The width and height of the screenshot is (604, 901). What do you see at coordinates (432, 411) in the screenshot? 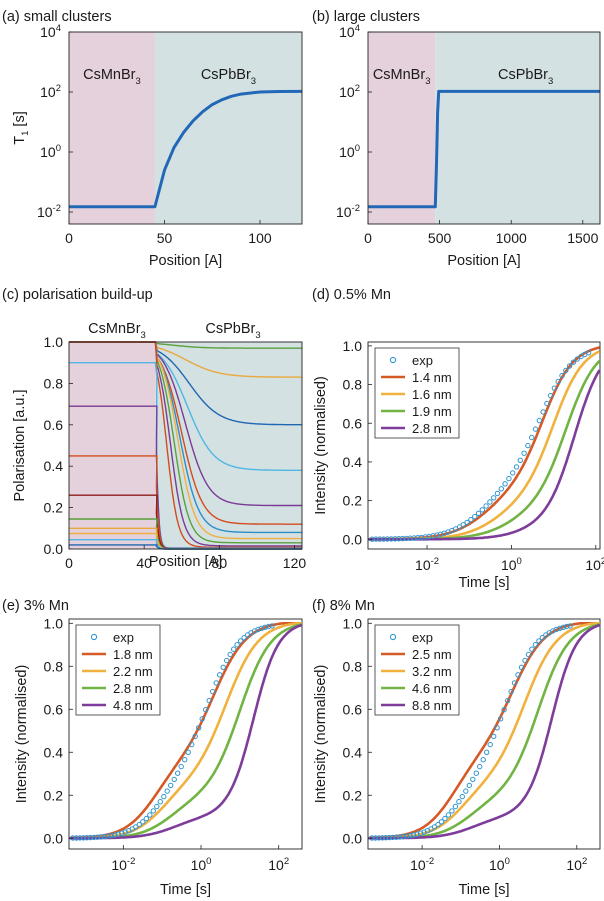
I see `legend-label: 1.9 nm` at bounding box center [432, 411].